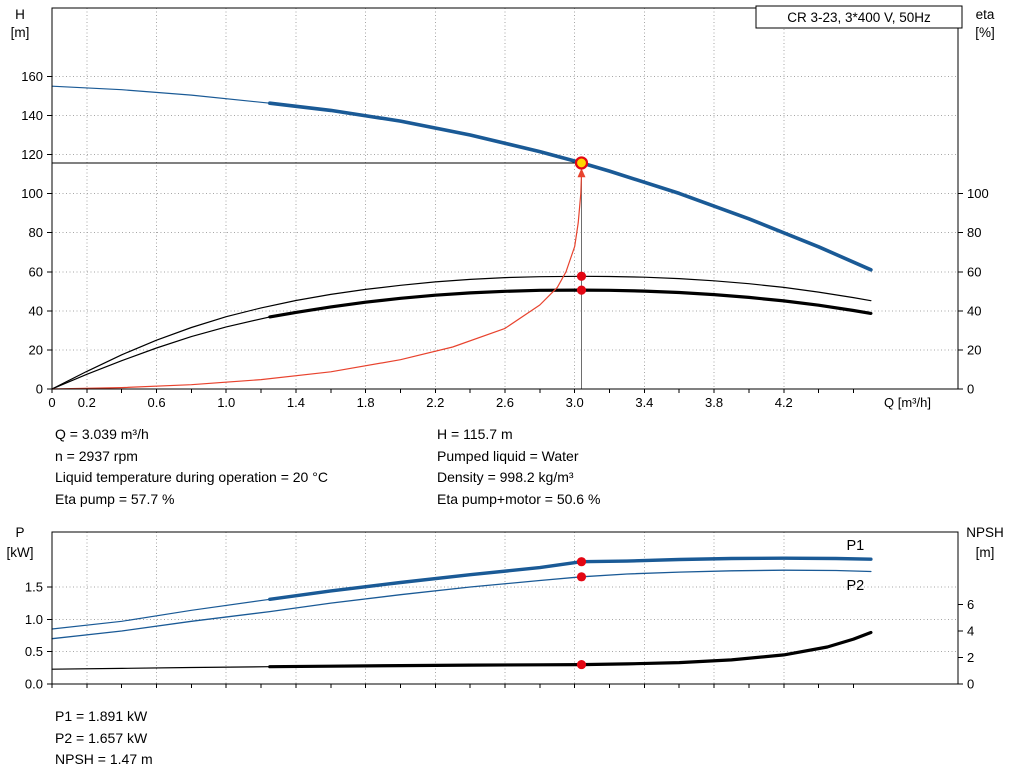  I want to click on eta-pump-motor-extension, so click(161, 353).